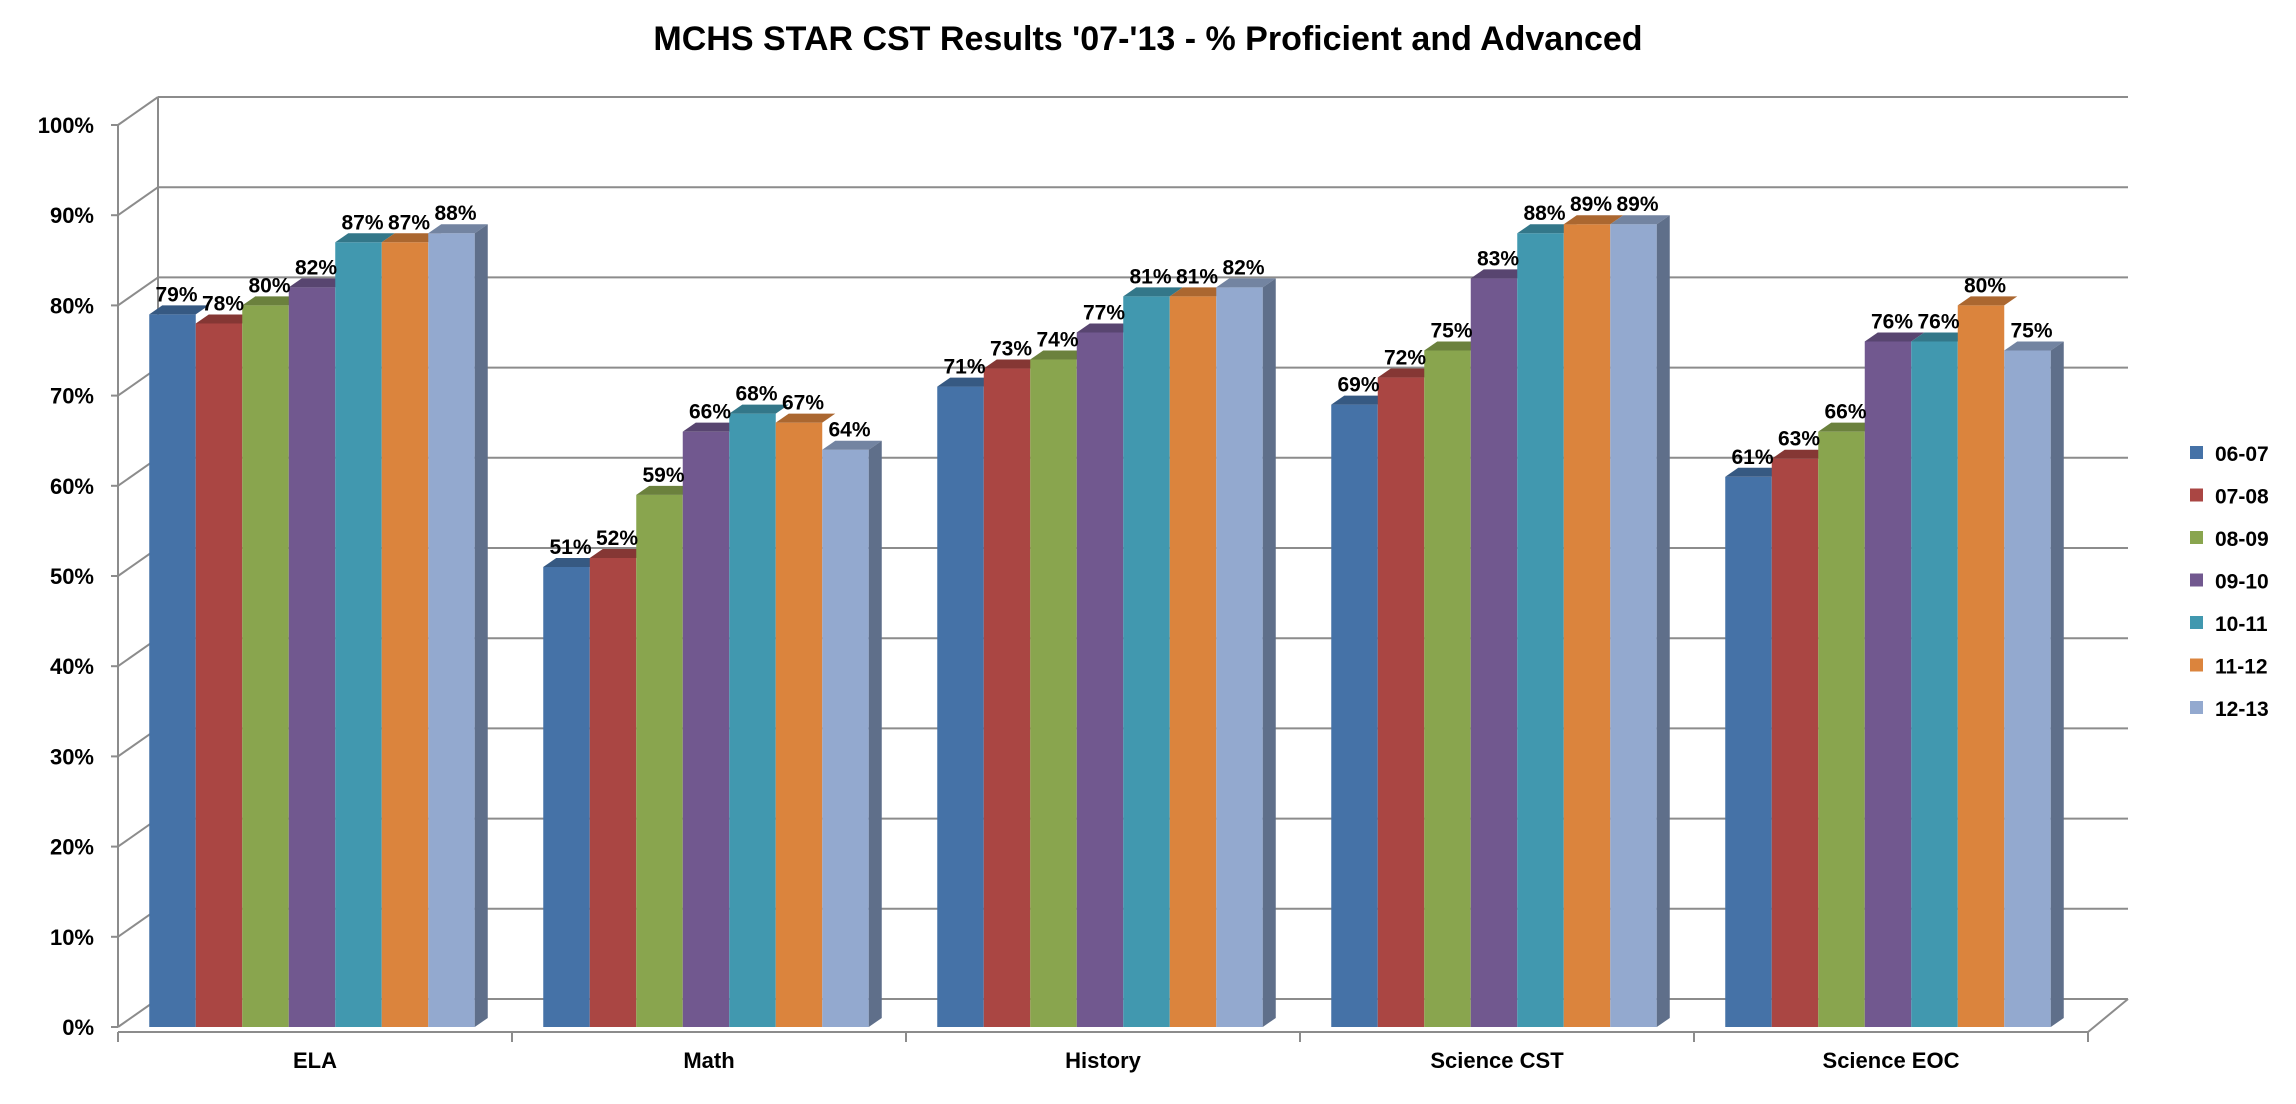 The image size is (2296, 1104). Describe the element at coordinates (72, 486) in the screenshot. I see `y-tick-label: 60%` at that location.